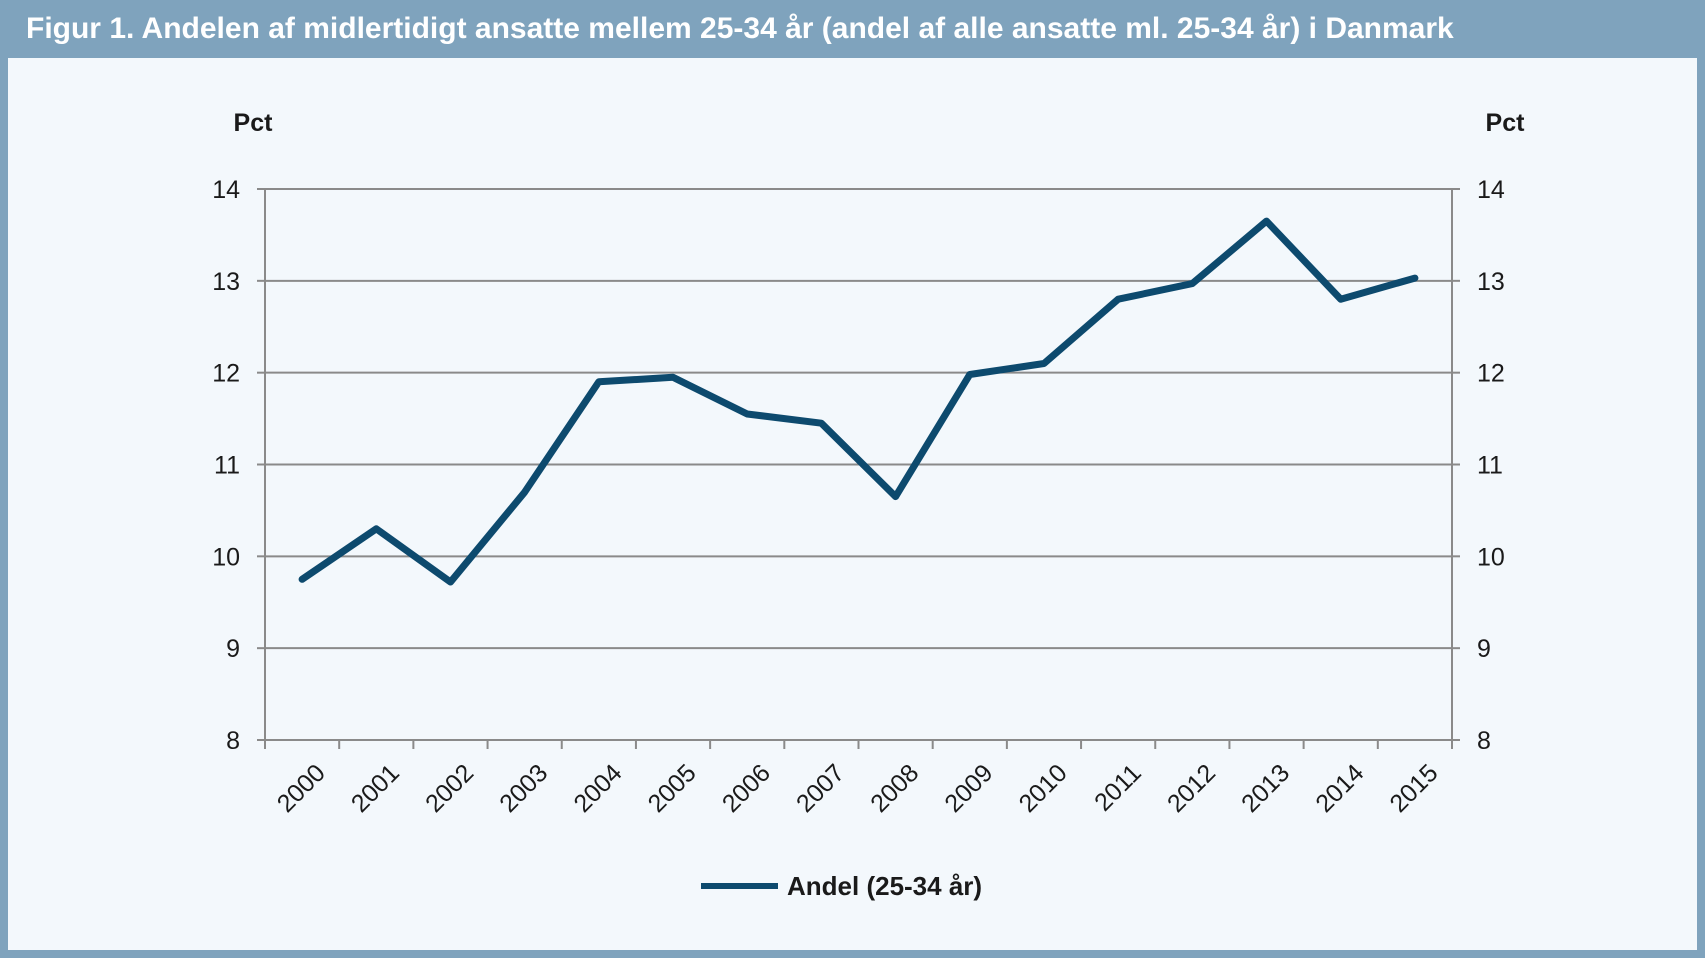 The height and width of the screenshot is (958, 1705). I want to click on y-tick-label-right: 12, so click(1491, 374).